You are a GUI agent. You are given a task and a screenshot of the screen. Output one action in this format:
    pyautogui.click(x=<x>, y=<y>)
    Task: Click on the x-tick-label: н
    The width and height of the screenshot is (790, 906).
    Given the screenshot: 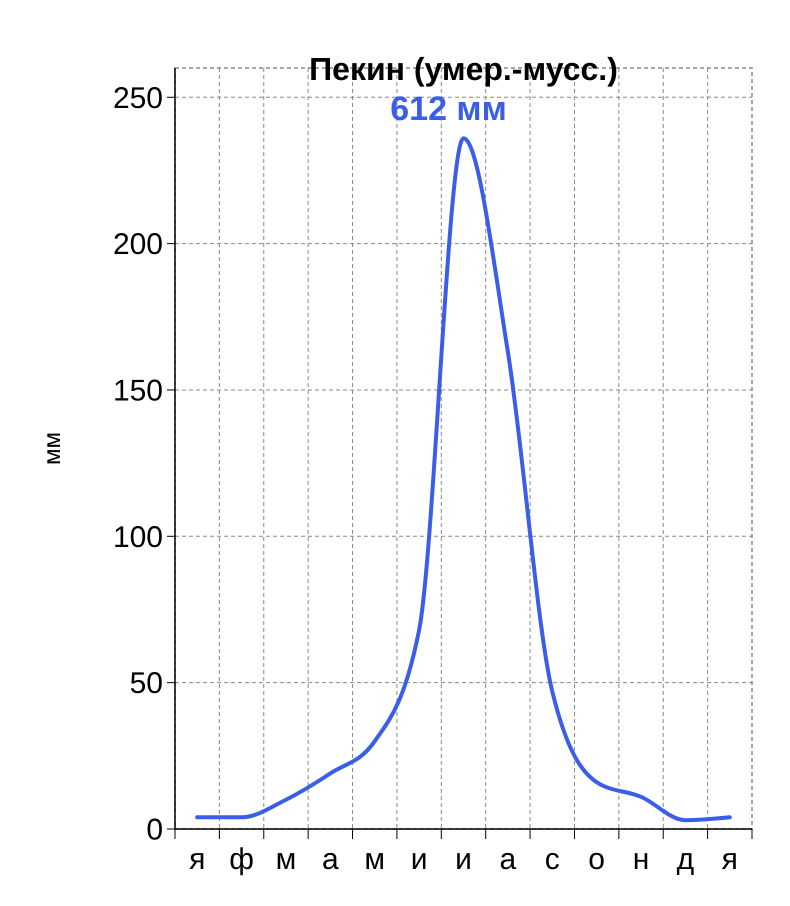 What is the action you would take?
    pyautogui.click(x=641, y=859)
    